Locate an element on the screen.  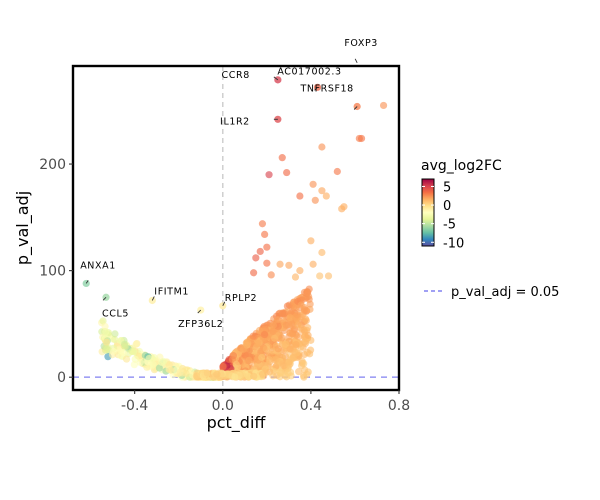
y-axis-label: p_val_adj is located at coordinates (23, 228).